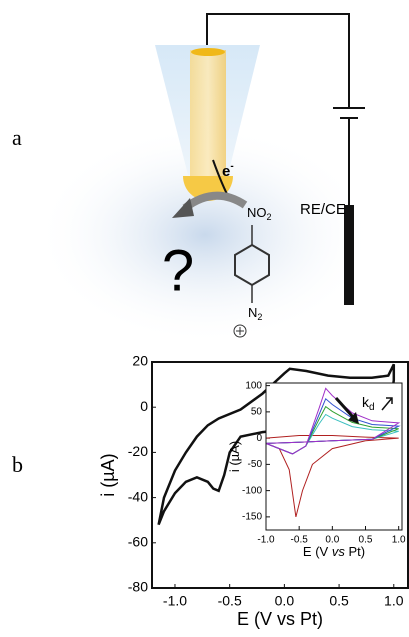 The image size is (409, 637). What do you see at coordinates (138, 587) in the screenshot?
I see `y-tick-label: -80` at bounding box center [138, 587].